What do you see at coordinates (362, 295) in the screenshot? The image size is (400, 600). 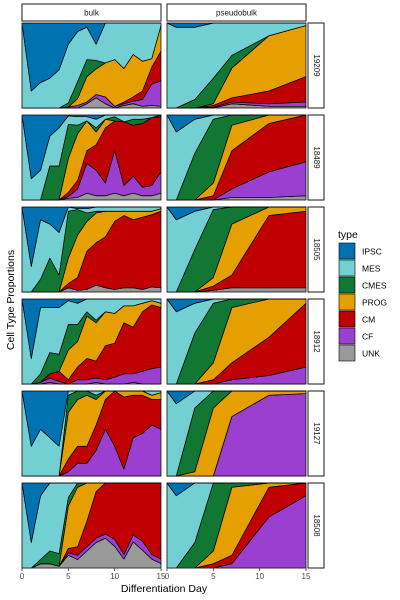 I see `legend: type IPSC MES CMES PROG CM CF UNK` at bounding box center [362, 295].